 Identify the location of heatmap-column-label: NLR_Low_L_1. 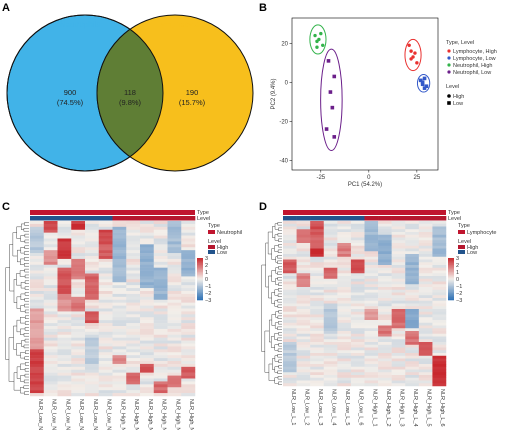
(293, 407).